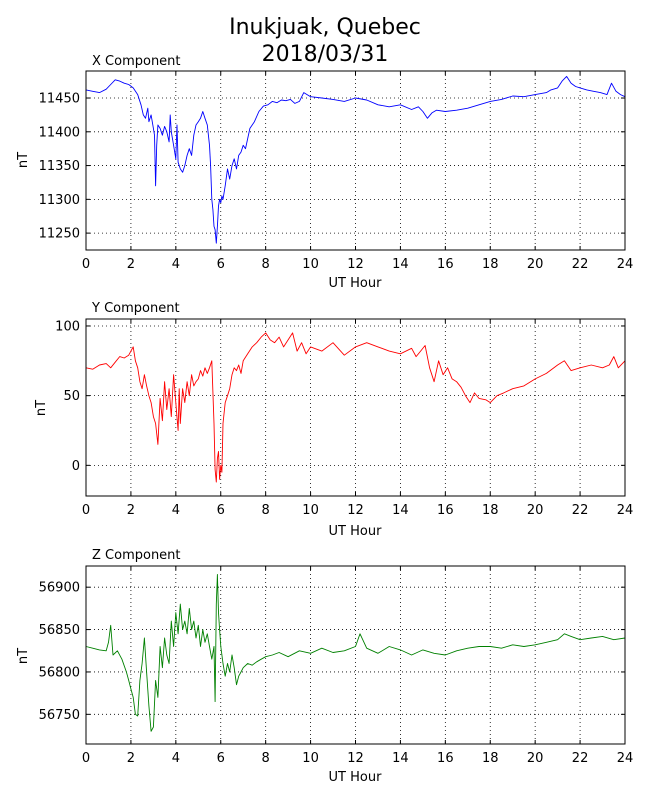  I want to click on y-component-xtick-label: 0, so click(86, 510).